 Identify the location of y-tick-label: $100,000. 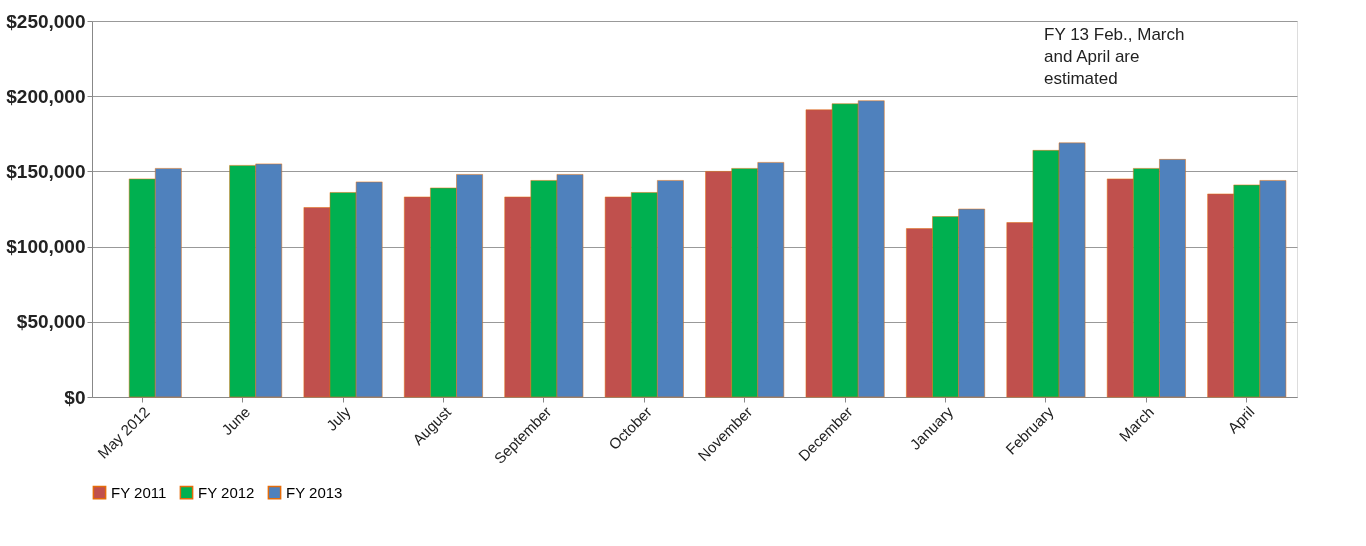
(46, 247).